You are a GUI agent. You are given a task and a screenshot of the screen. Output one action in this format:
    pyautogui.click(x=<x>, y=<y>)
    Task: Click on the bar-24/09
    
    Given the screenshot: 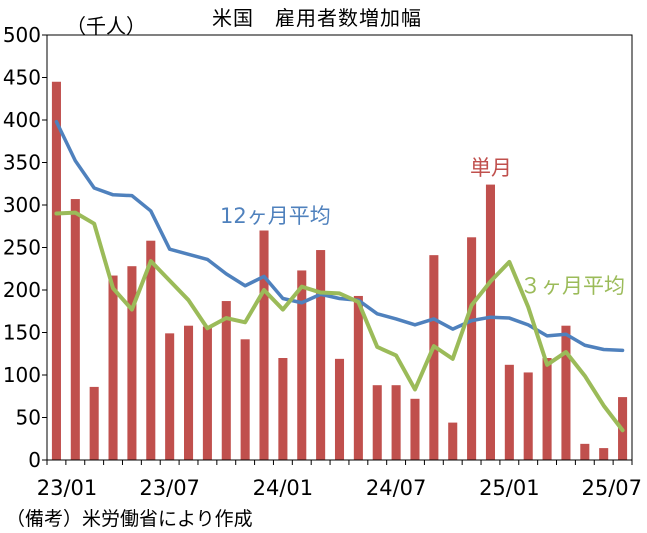 What is the action you would take?
    pyautogui.click(x=434, y=357)
    